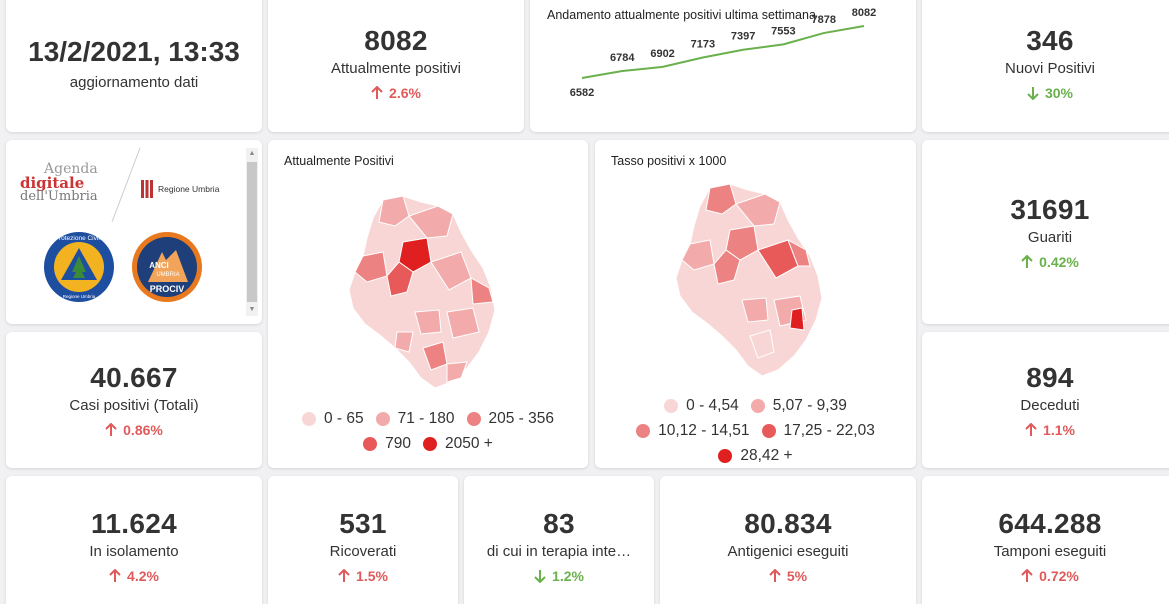 The image size is (1169, 604). I want to click on terapia-intensiva-card: 83 di cui in terapia inte… 1.2%, so click(559, 540).